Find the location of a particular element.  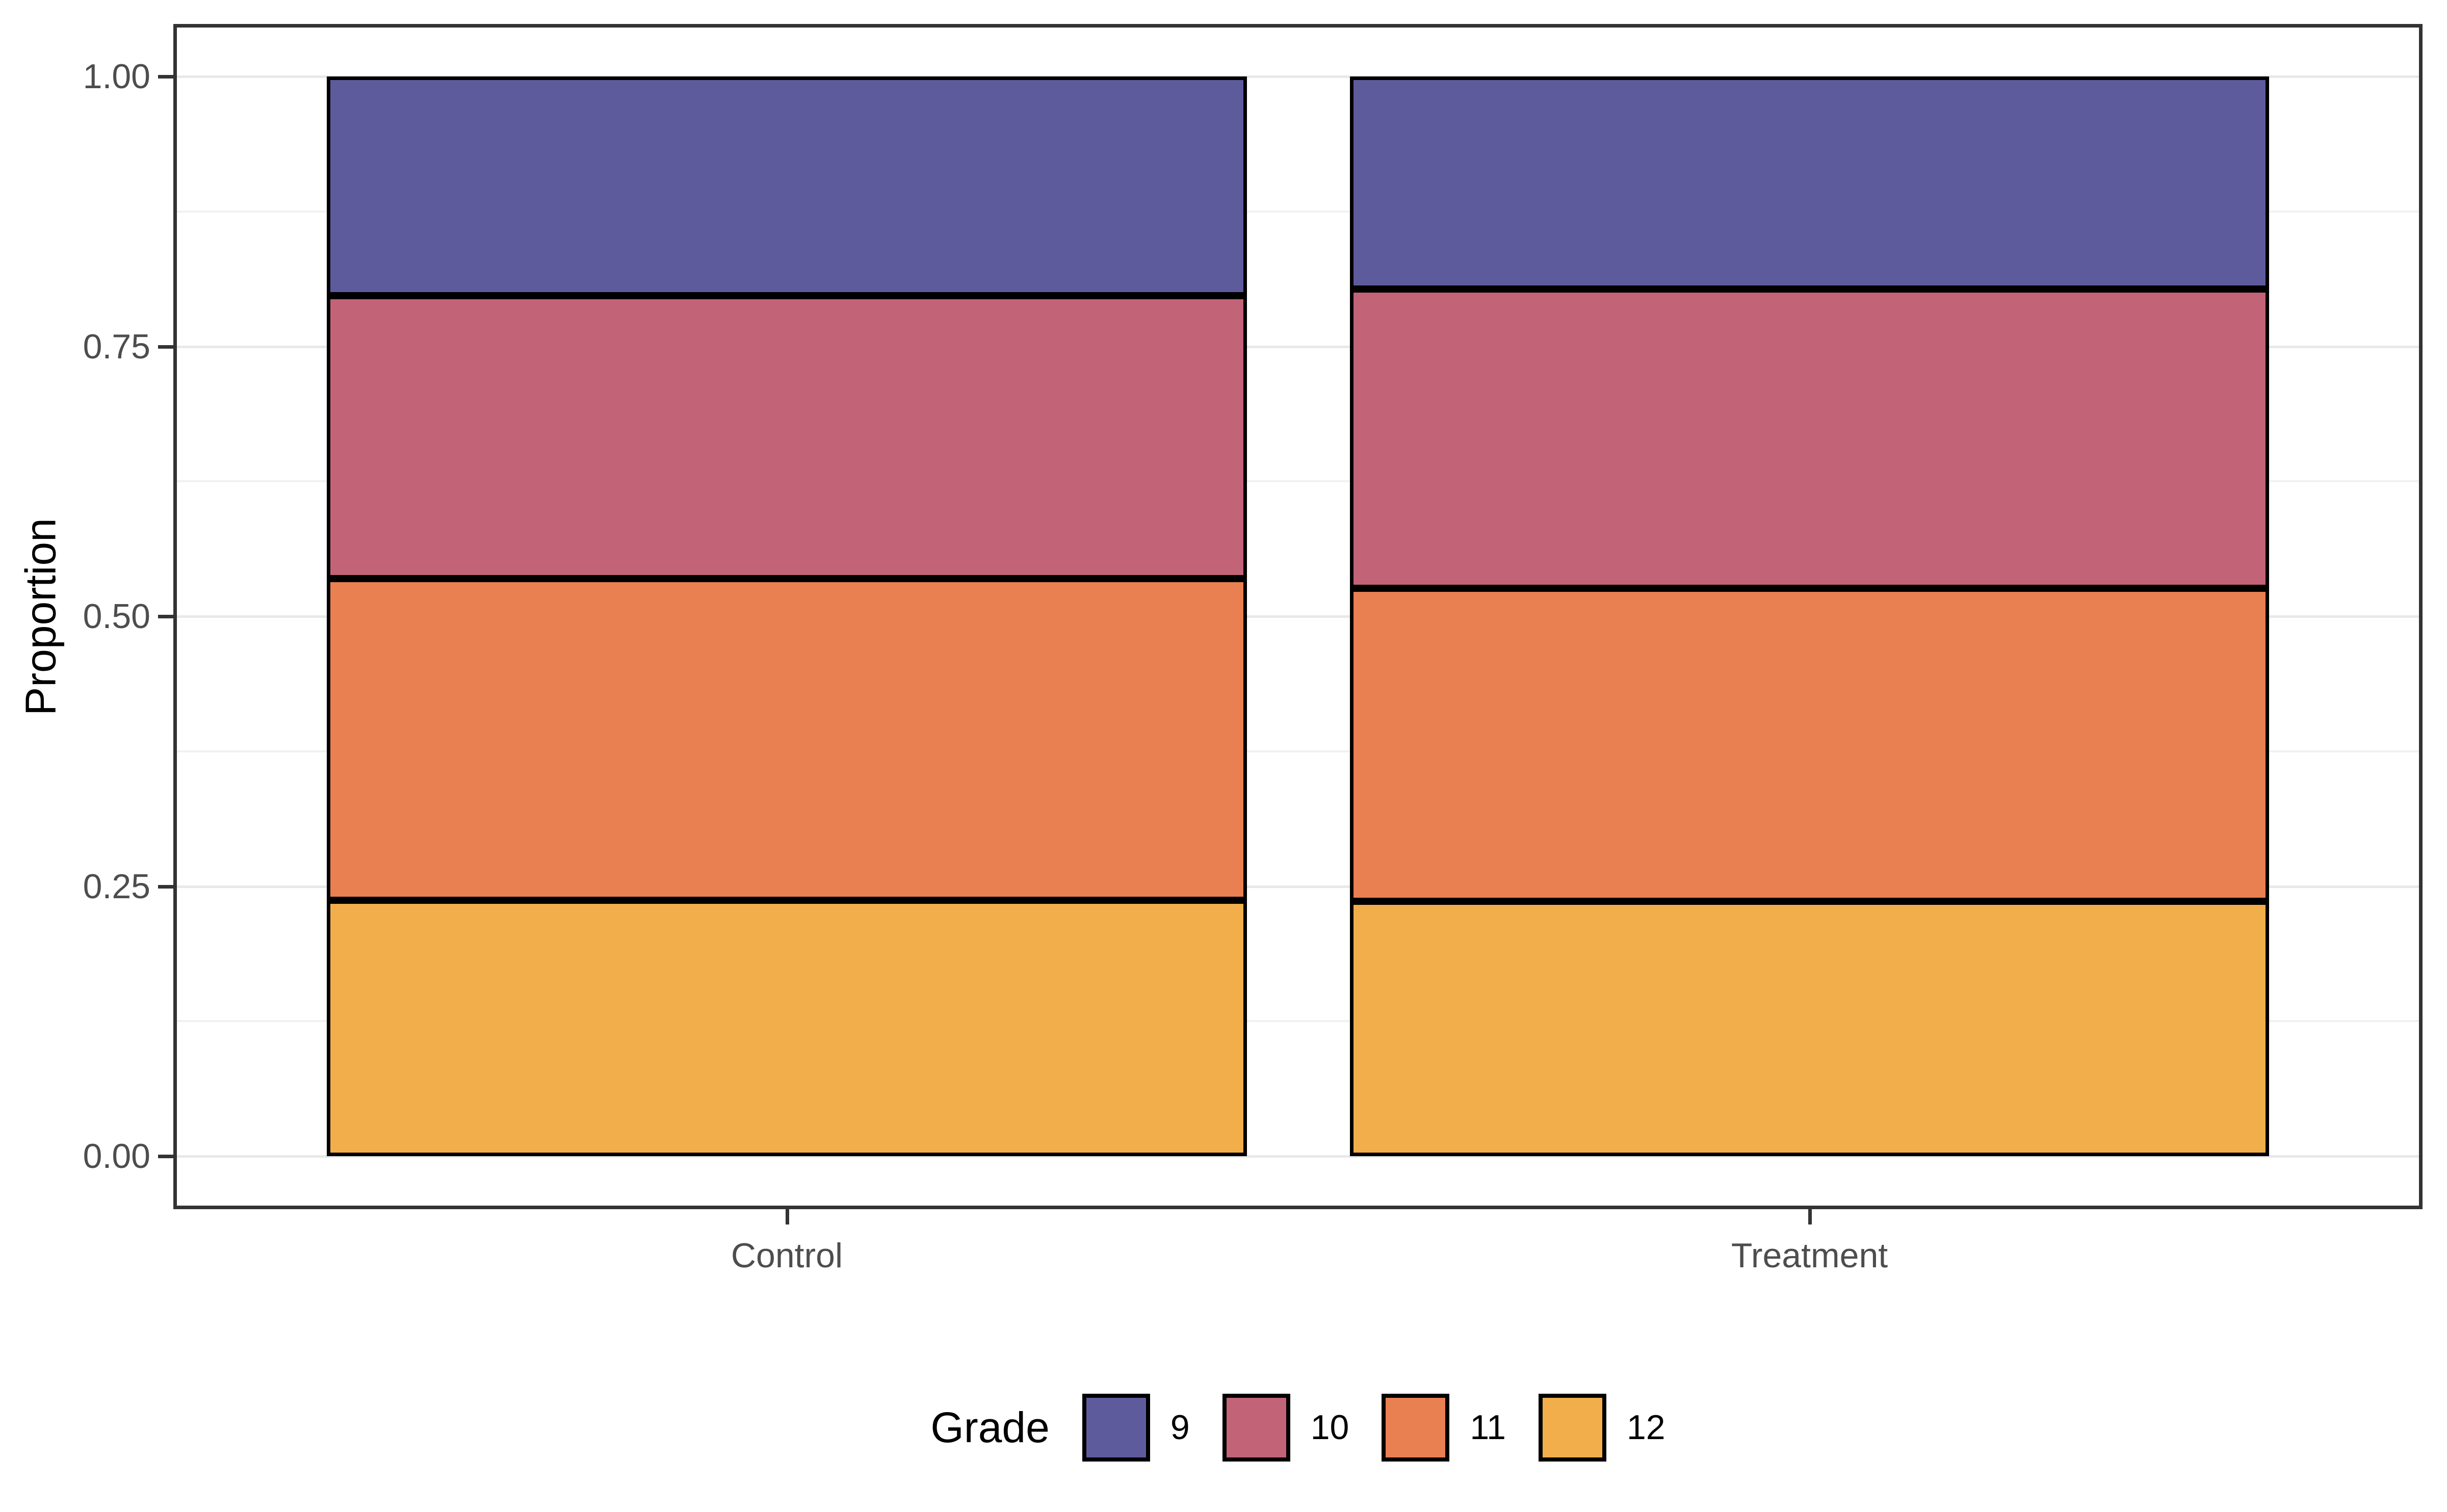

legend-item-grade-10: 10 is located at coordinates (1285, 1427).